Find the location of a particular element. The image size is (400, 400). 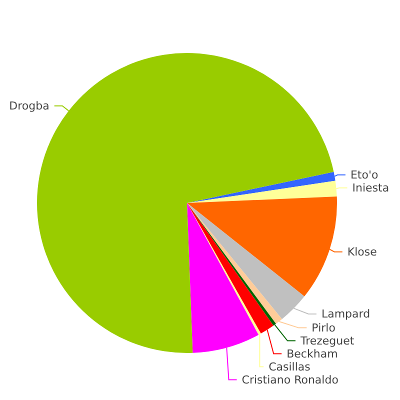

slice-label: Iniesta is located at coordinates (371, 187).